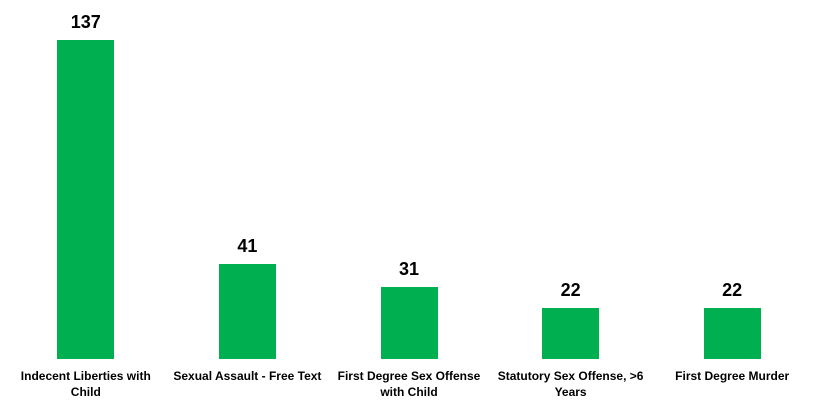 The image size is (815, 401). What do you see at coordinates (247, 245) in the screenshot?
I see `value-label: 41` at bounding box center [247, 245].